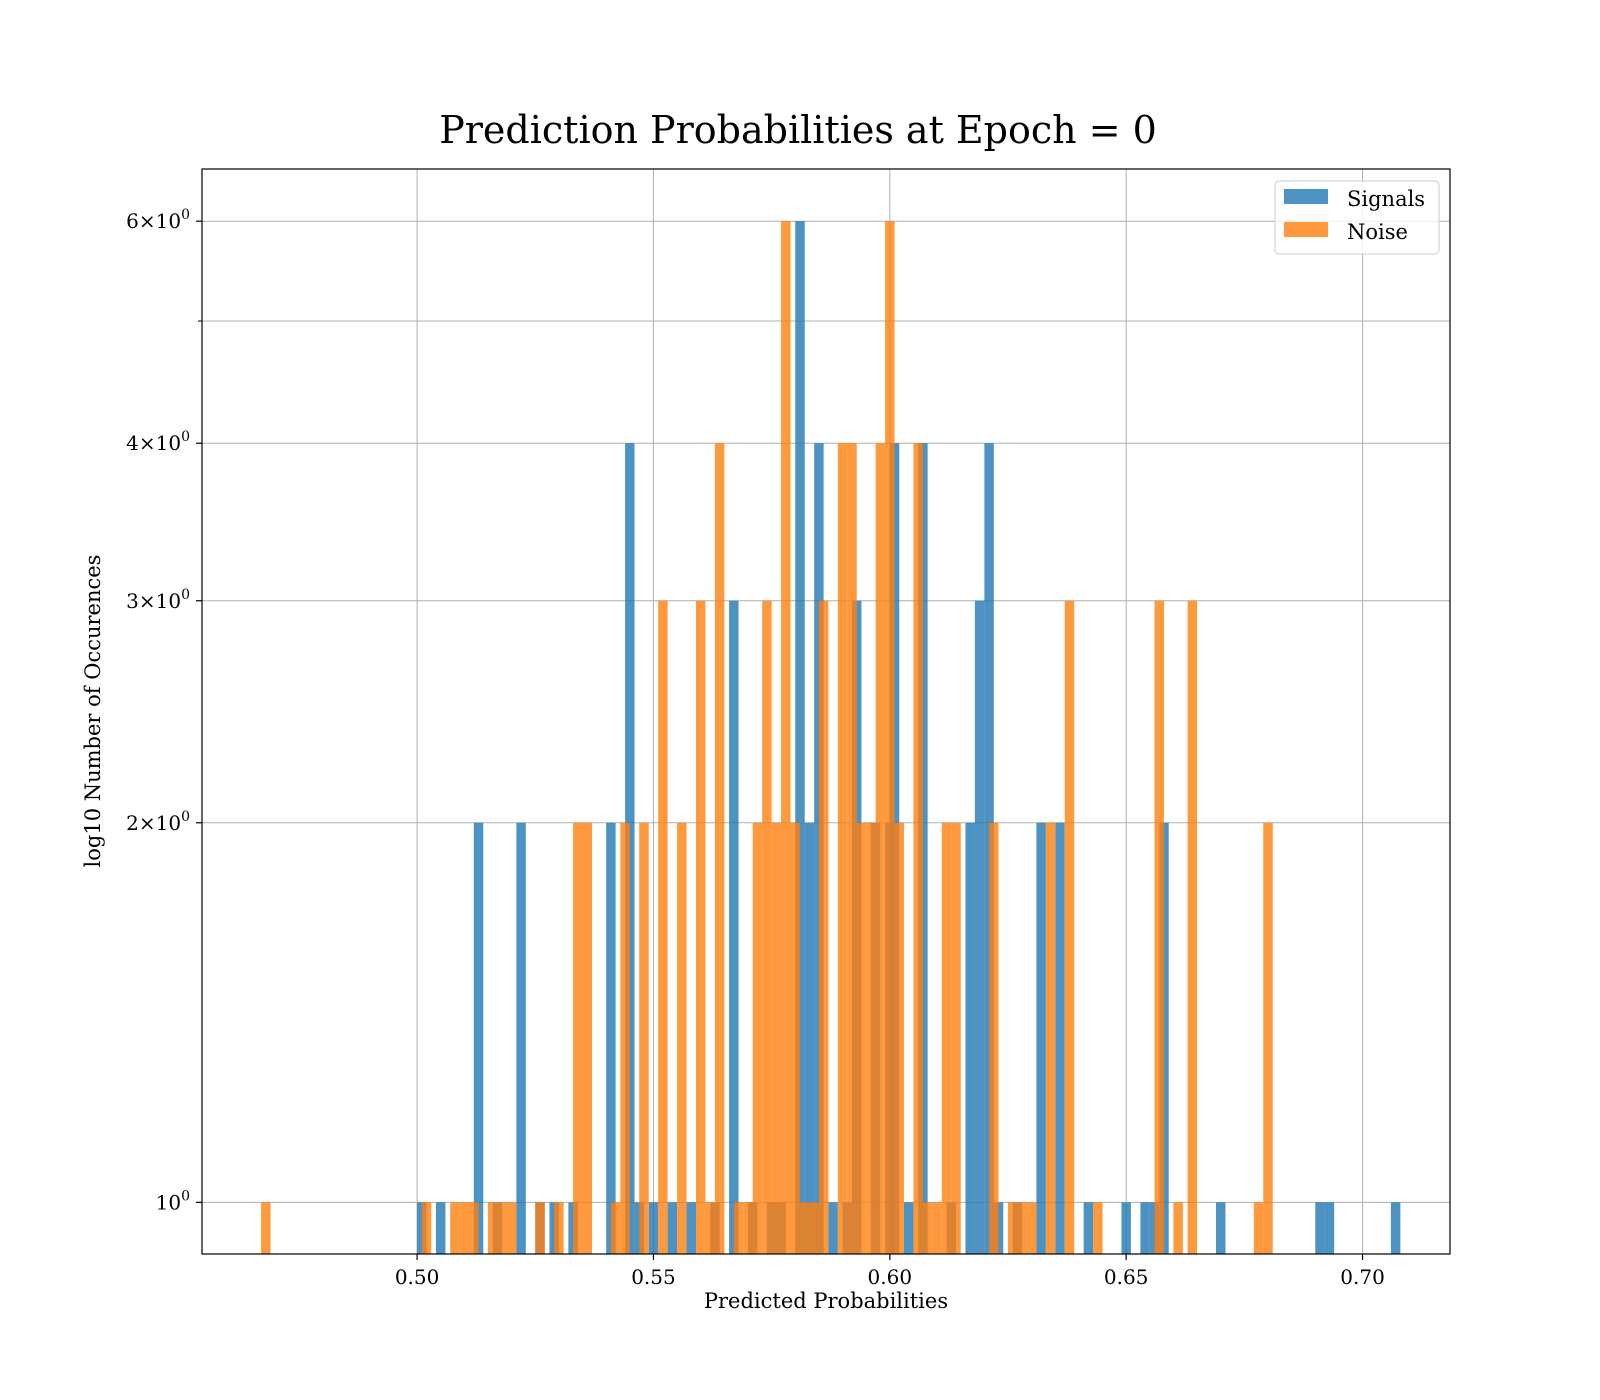 This screenshot has height=1400, width=1600. Describe the element at coordinates (1386, 199) in the screenshot. I see `legend-label-signals: Signals` at that location.